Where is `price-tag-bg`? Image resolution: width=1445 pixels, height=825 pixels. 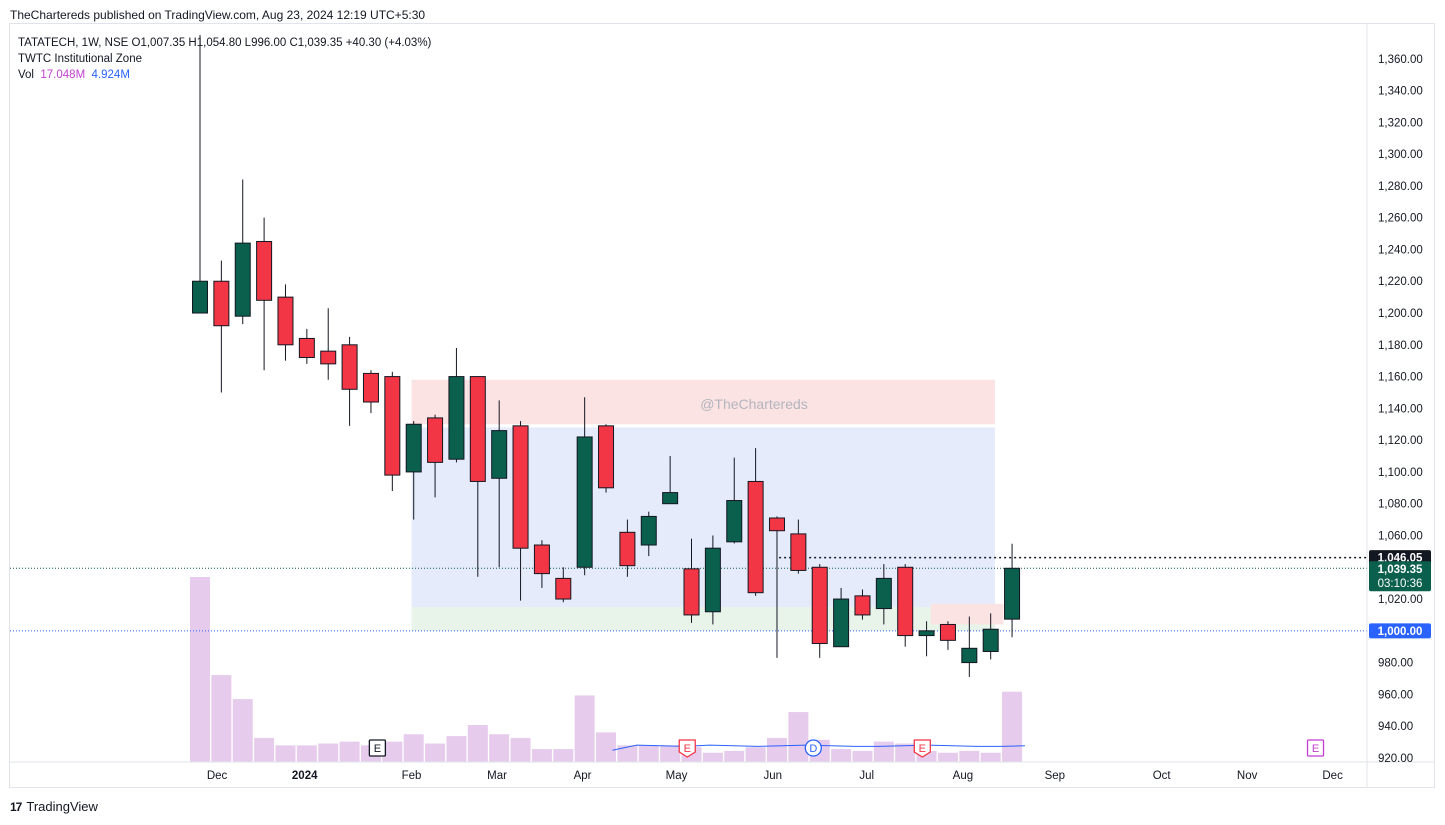 price-tag-bg is located at coordinates (1400, 631).